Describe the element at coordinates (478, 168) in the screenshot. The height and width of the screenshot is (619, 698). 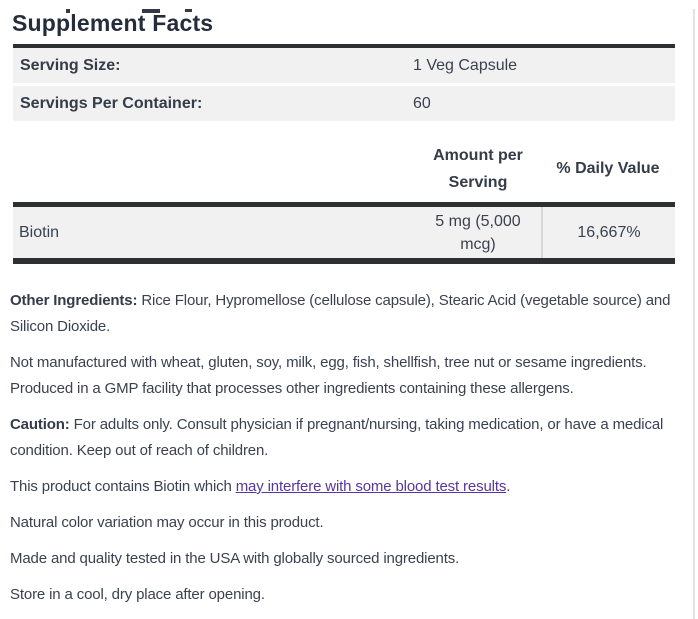
I see `amount-per-serving-header: Amount per Serving` at that location.